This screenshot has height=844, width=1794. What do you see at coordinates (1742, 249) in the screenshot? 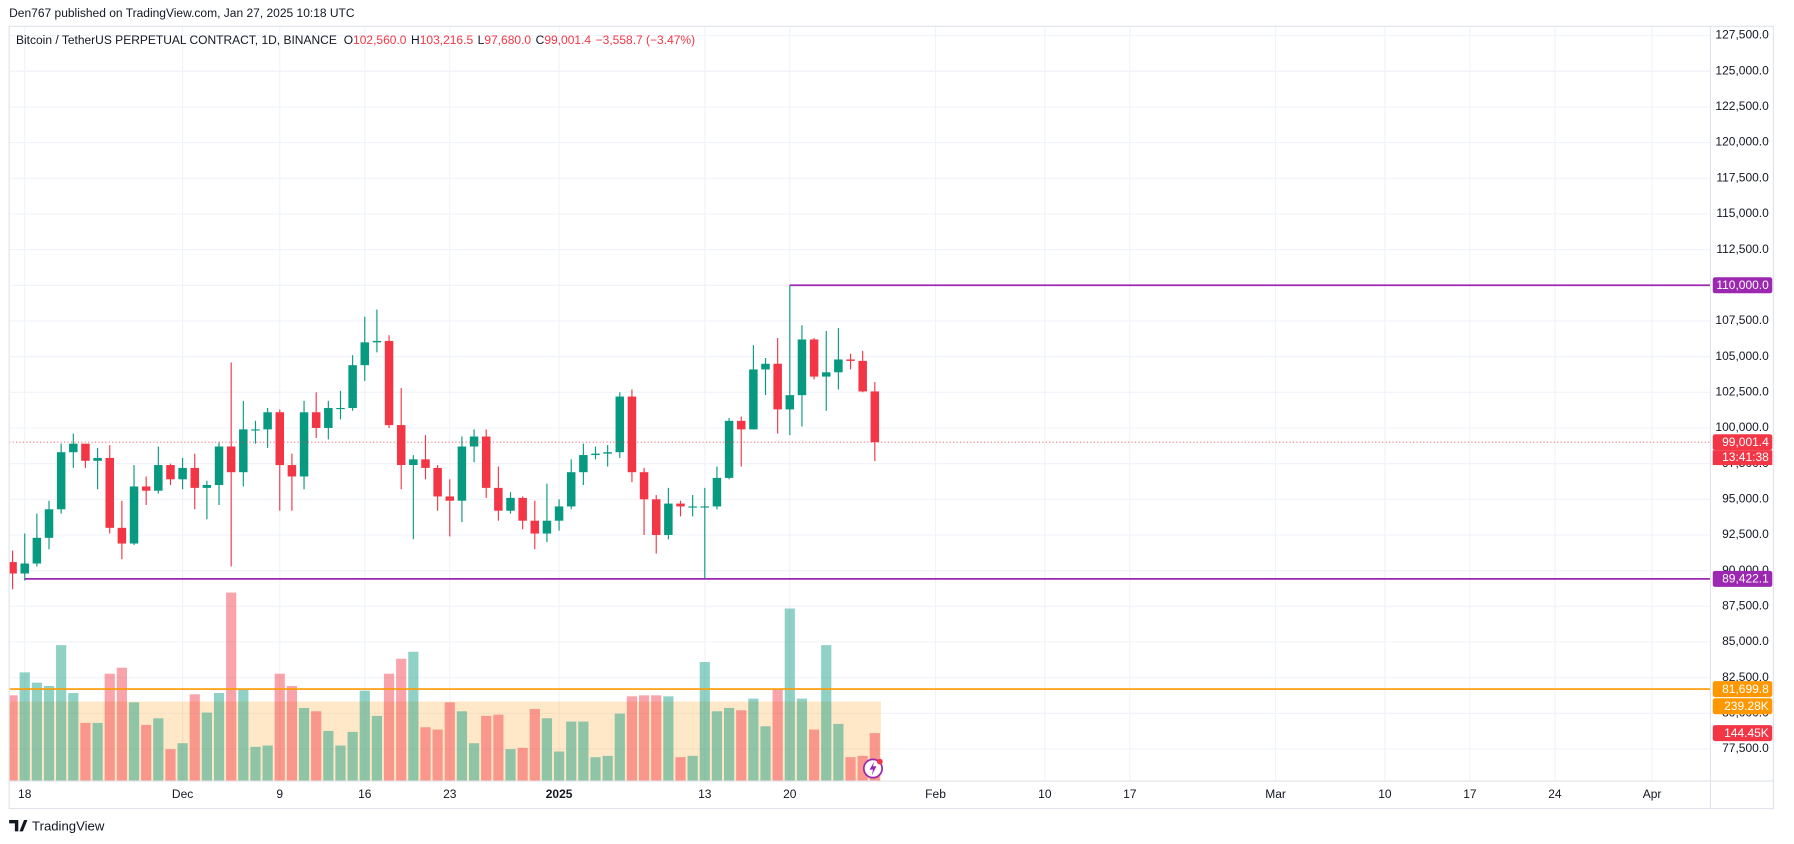
I see `y-tick-label: 112,500.0` at bounding box center [1742, 249].